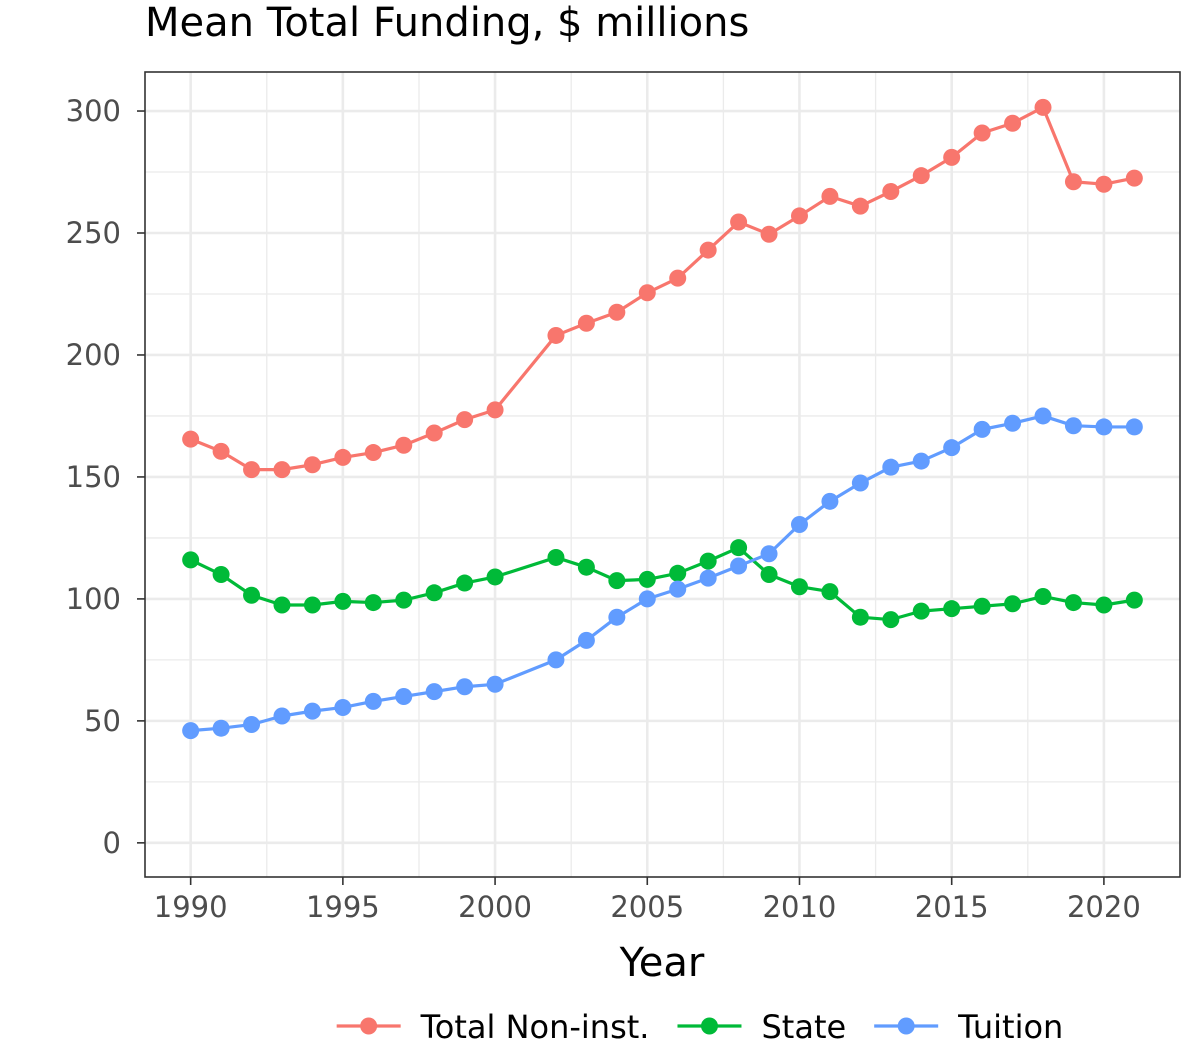 Image resolution: width=1181 pixels, height=1062 pixels. I want to click on y-tick-label: 50, so click(102, 721).